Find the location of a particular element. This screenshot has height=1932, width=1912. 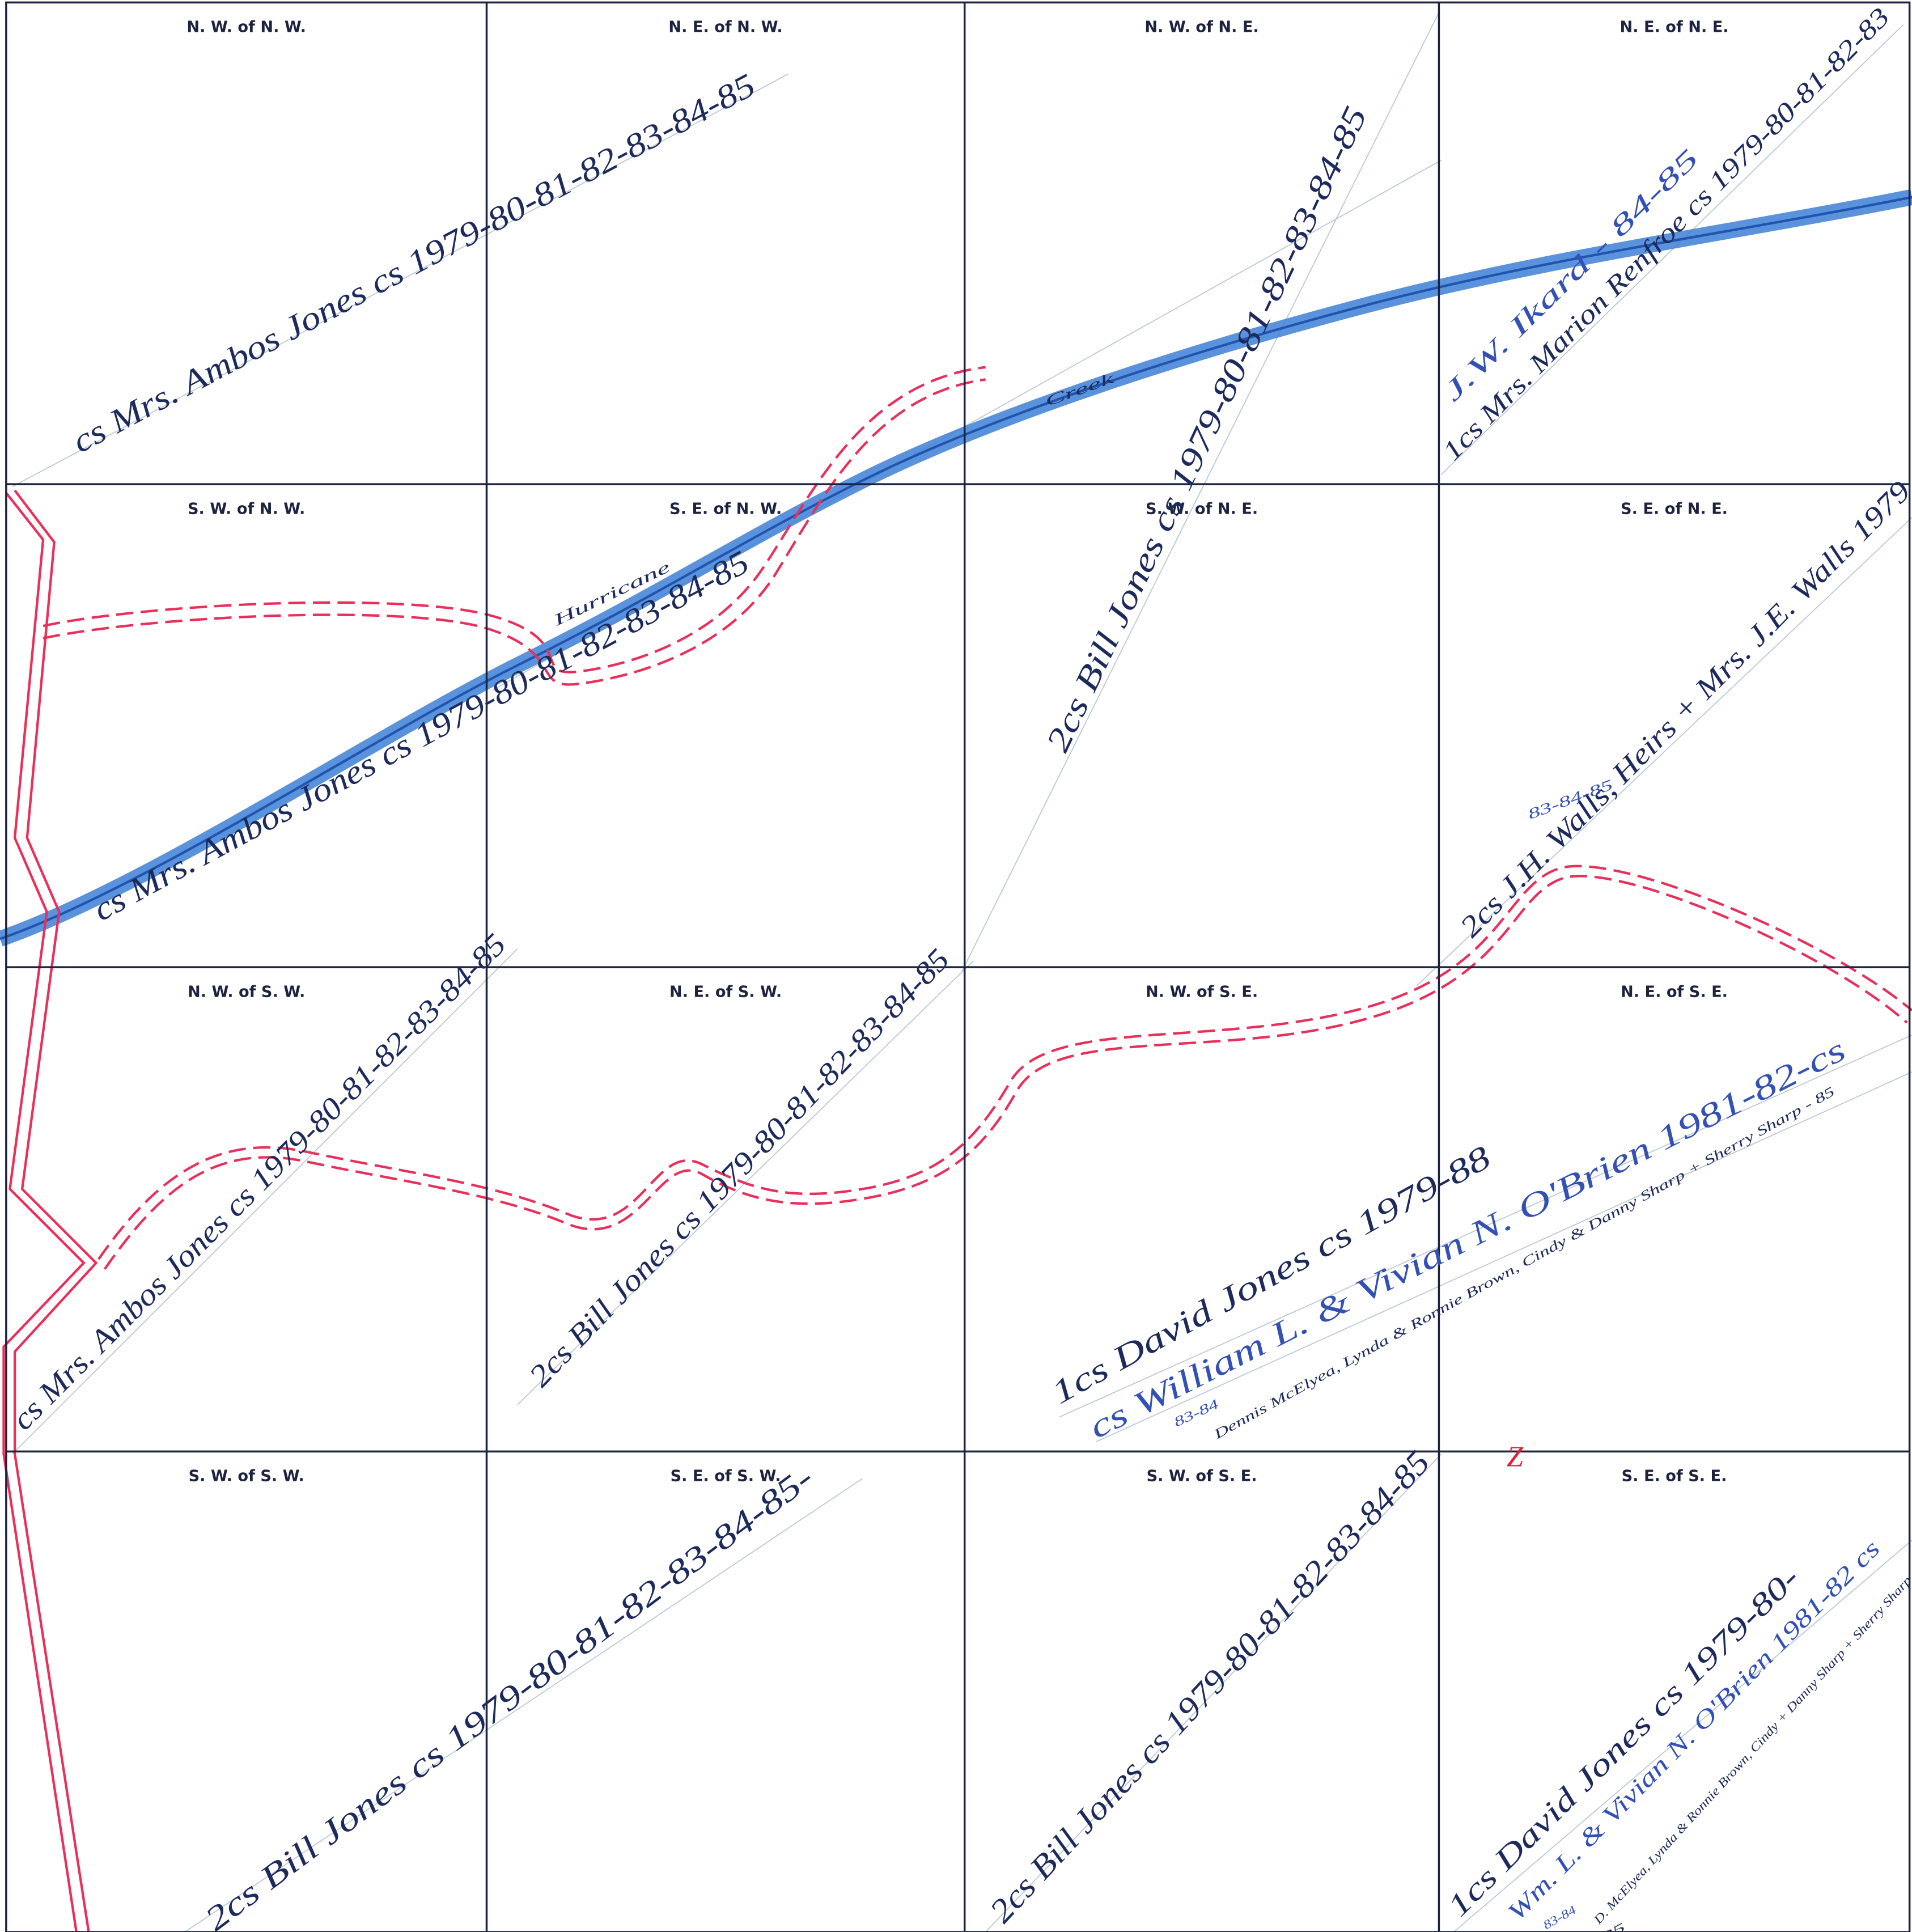

section-label: N. E. of S. W. is located at coordinates (726, 992).